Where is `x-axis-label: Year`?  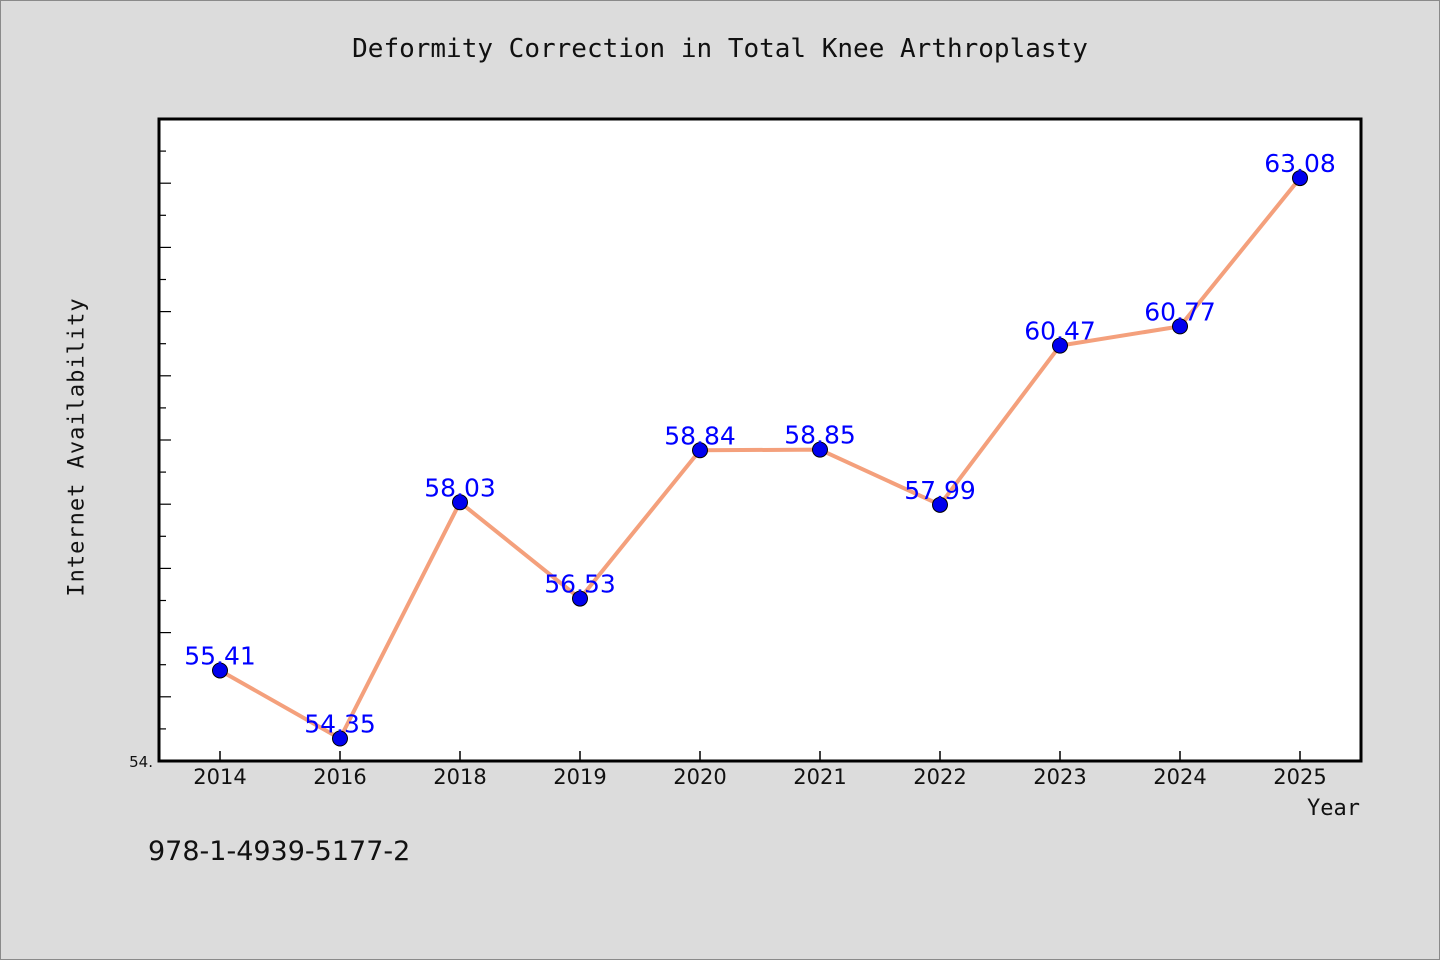
x-axis-label: Year is located at coordinates (1333, 808).